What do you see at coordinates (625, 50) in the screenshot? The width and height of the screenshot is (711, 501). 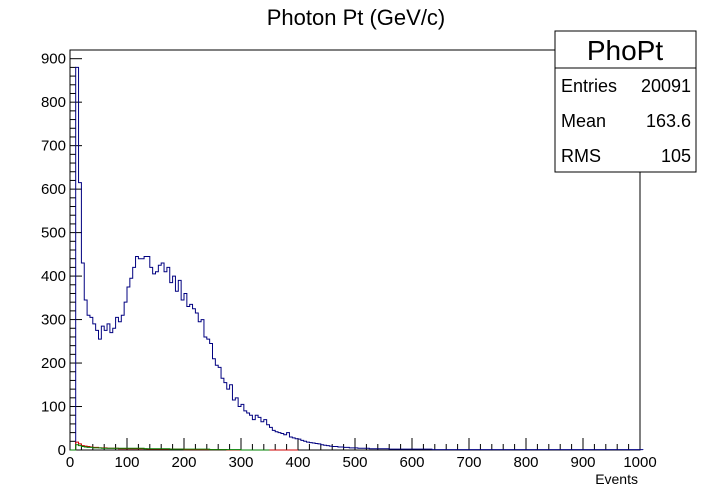 I see `stats-box-title: PhoPt` at bounding box center [625, 50].